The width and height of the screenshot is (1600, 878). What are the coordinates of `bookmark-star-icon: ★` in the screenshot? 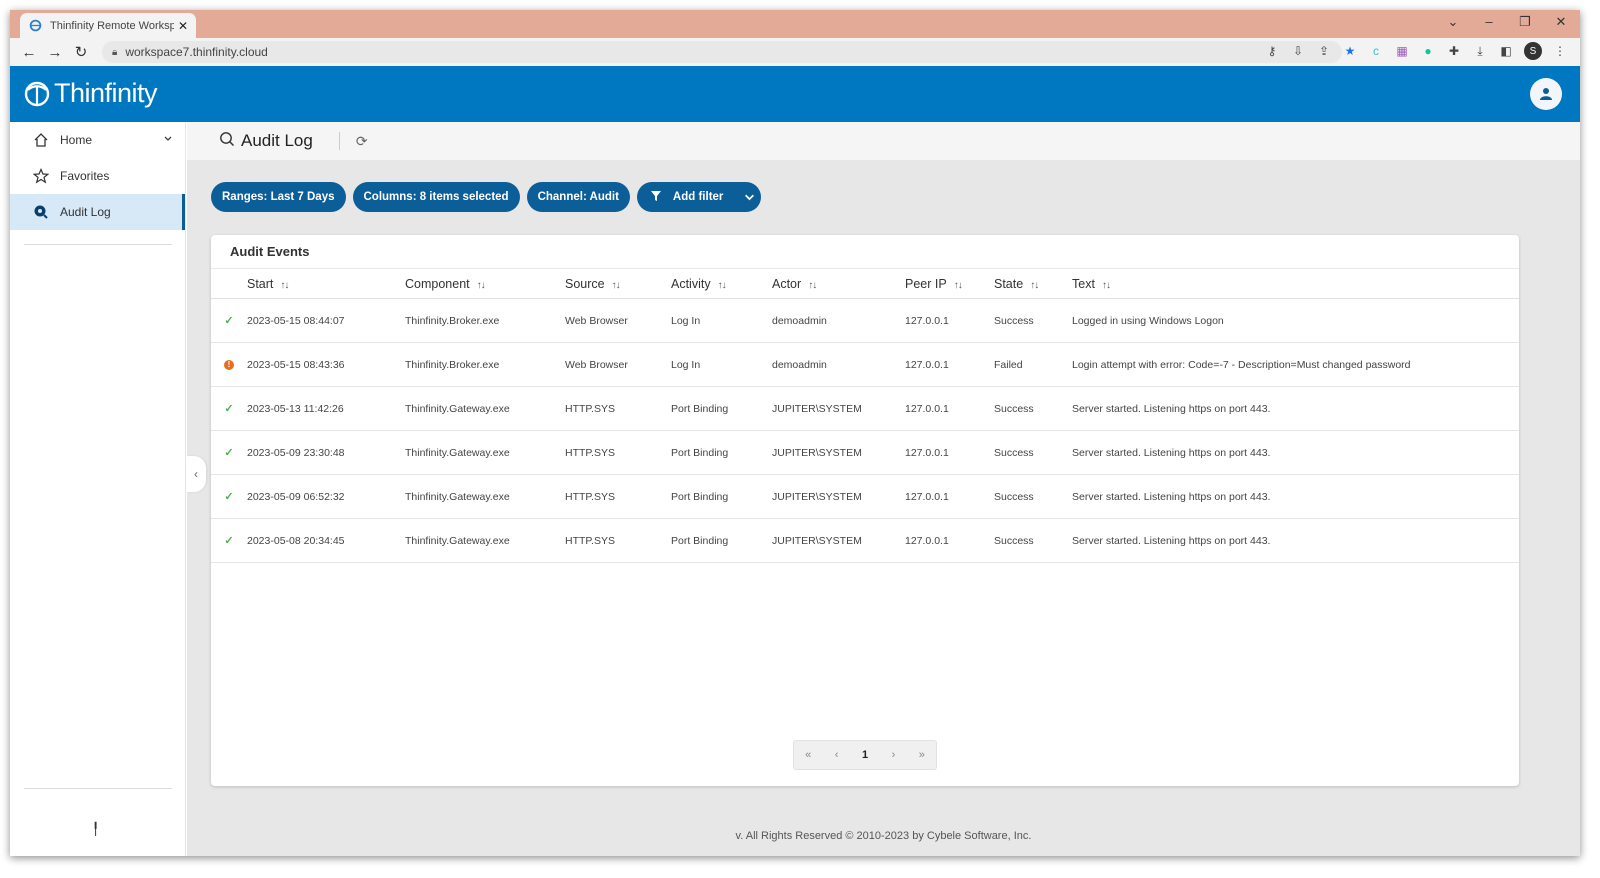 It's located at (1350, 51).